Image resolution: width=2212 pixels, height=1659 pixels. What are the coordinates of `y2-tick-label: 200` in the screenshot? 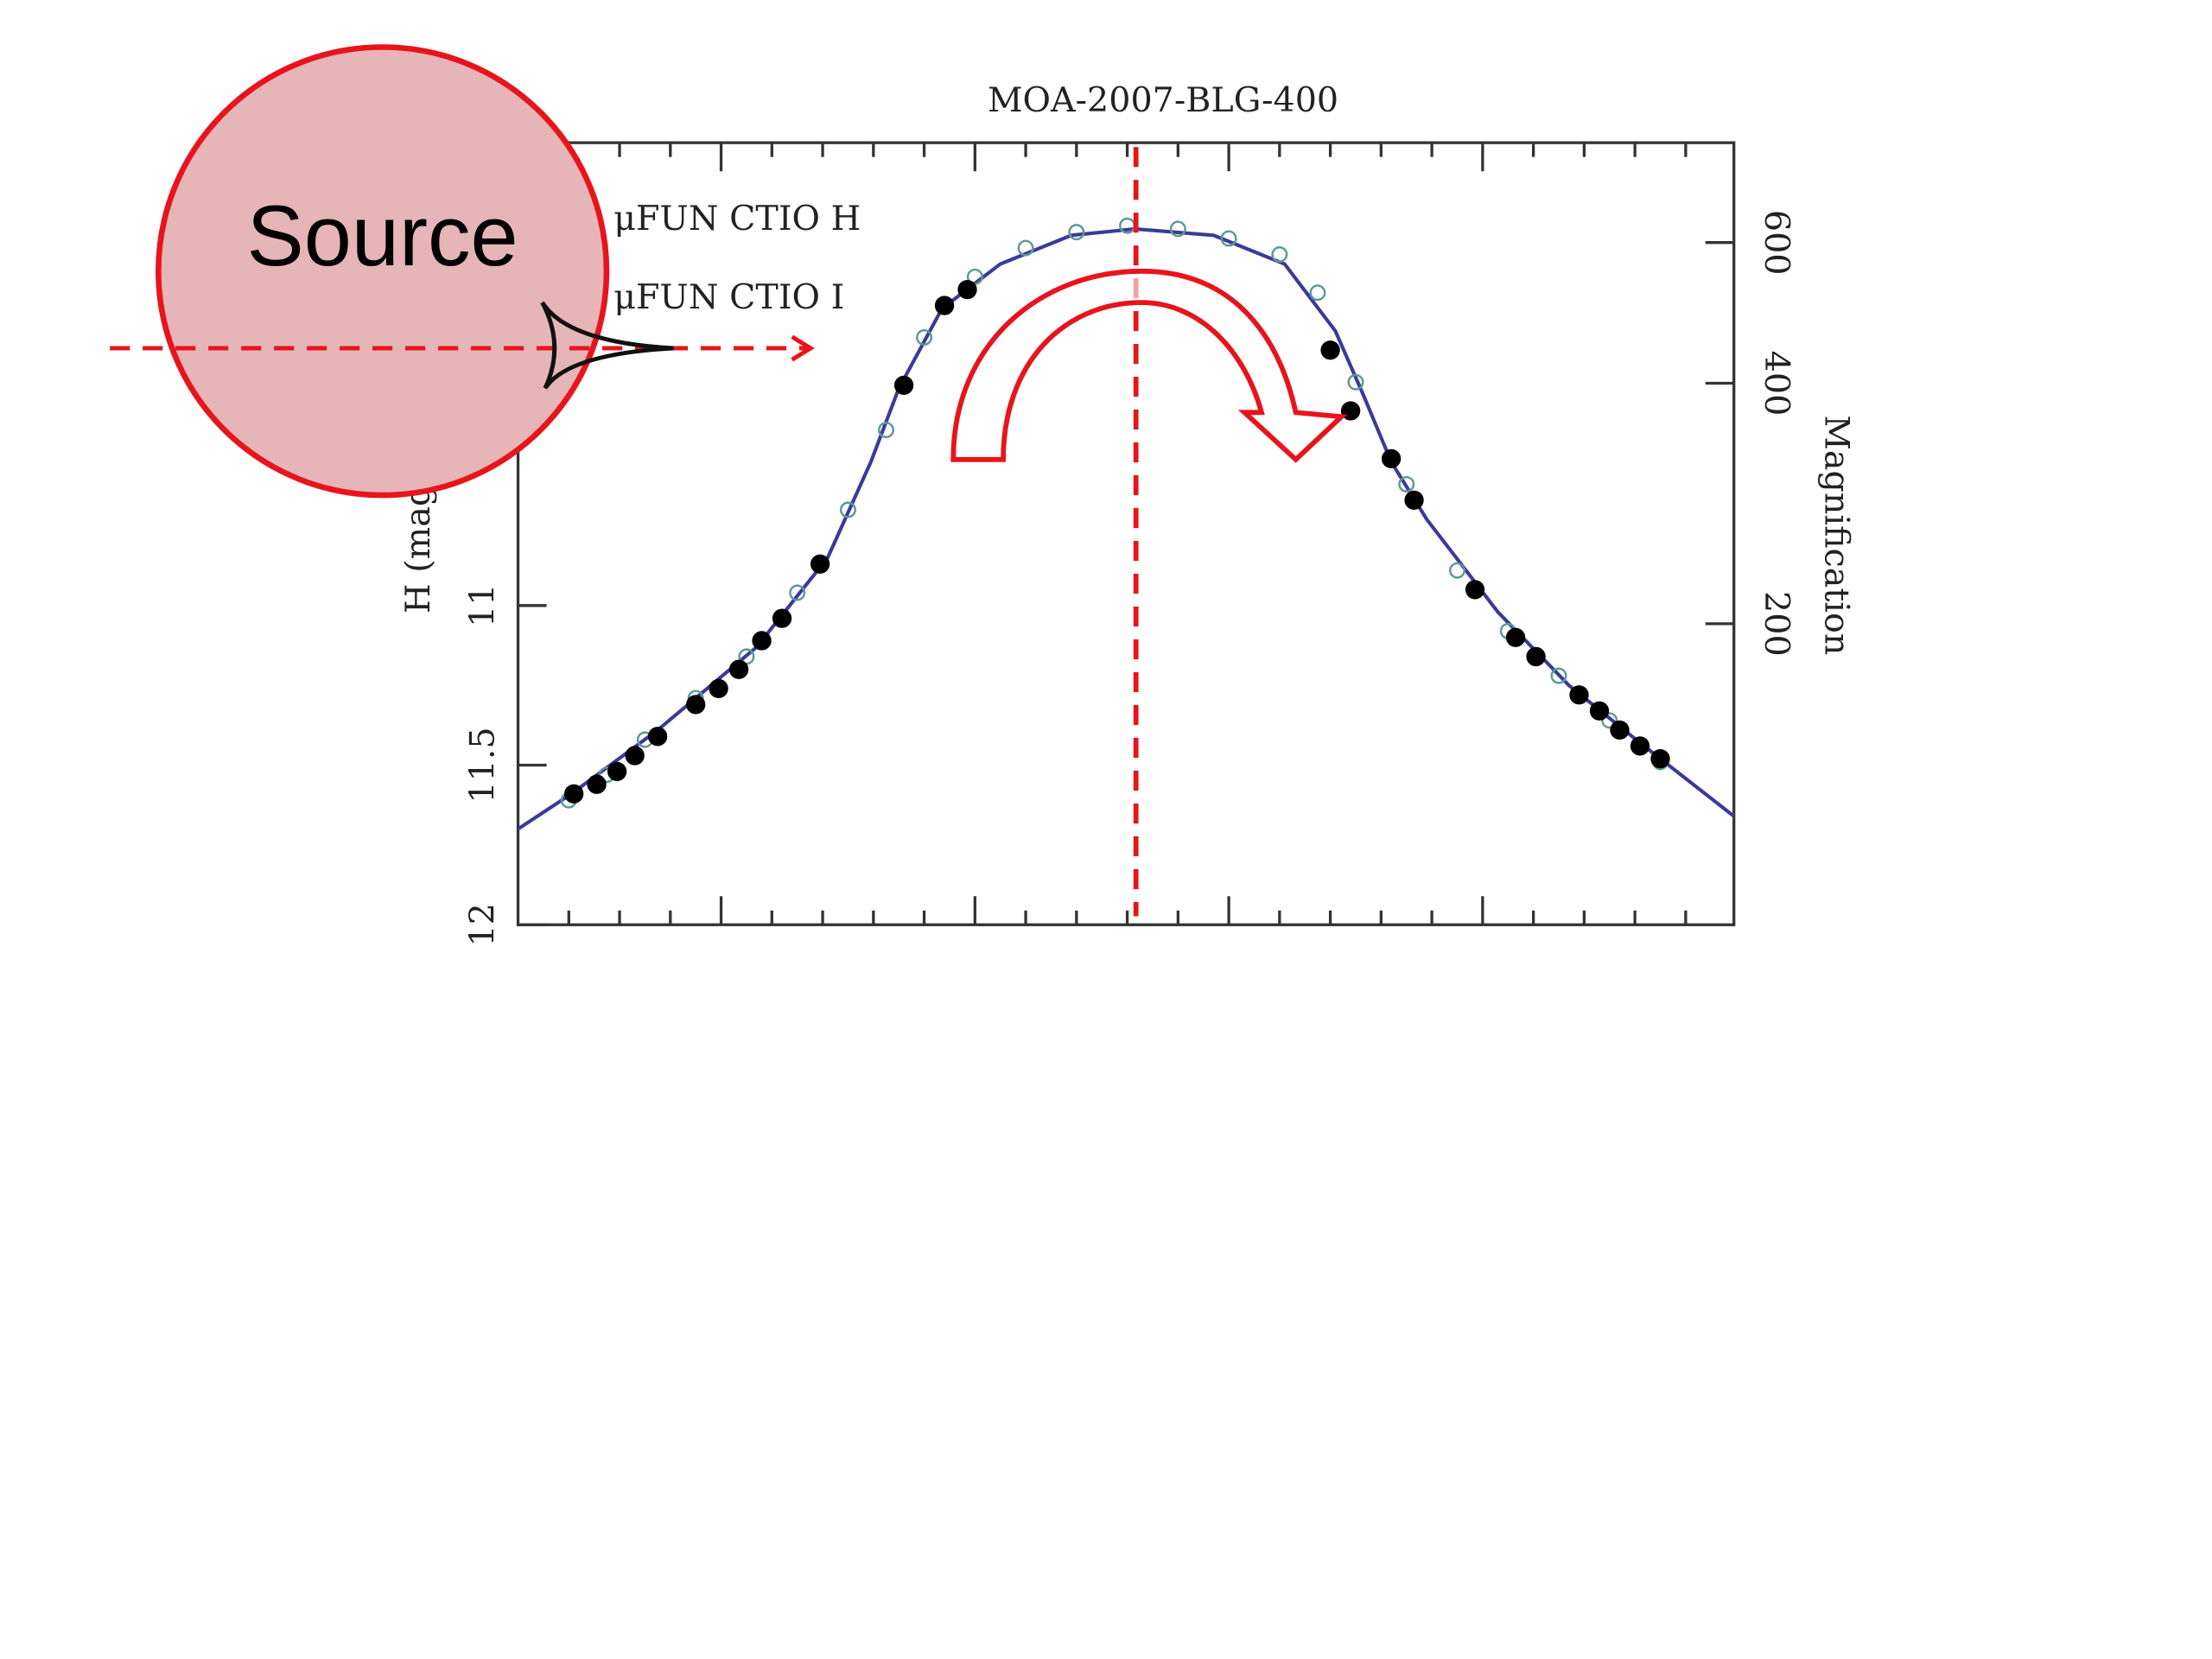 It's located at (1776, 624).